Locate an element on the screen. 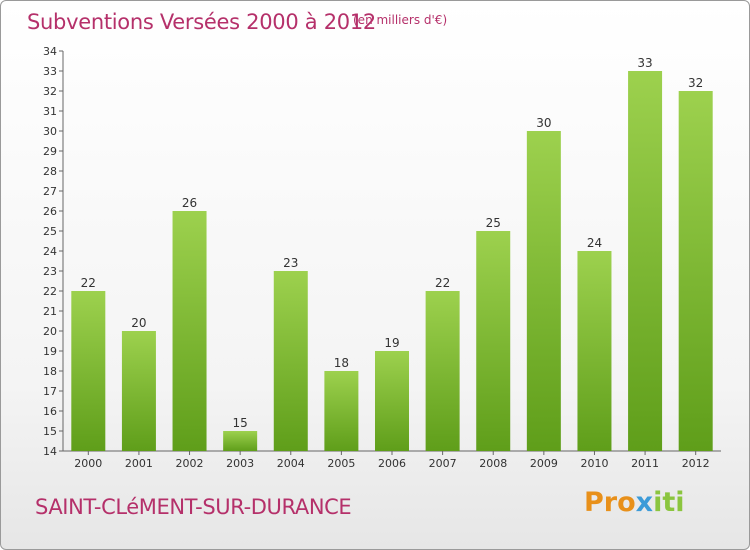 The image size is (750, 550). y-tick-label: 34 is located at coordinates (50, 51).